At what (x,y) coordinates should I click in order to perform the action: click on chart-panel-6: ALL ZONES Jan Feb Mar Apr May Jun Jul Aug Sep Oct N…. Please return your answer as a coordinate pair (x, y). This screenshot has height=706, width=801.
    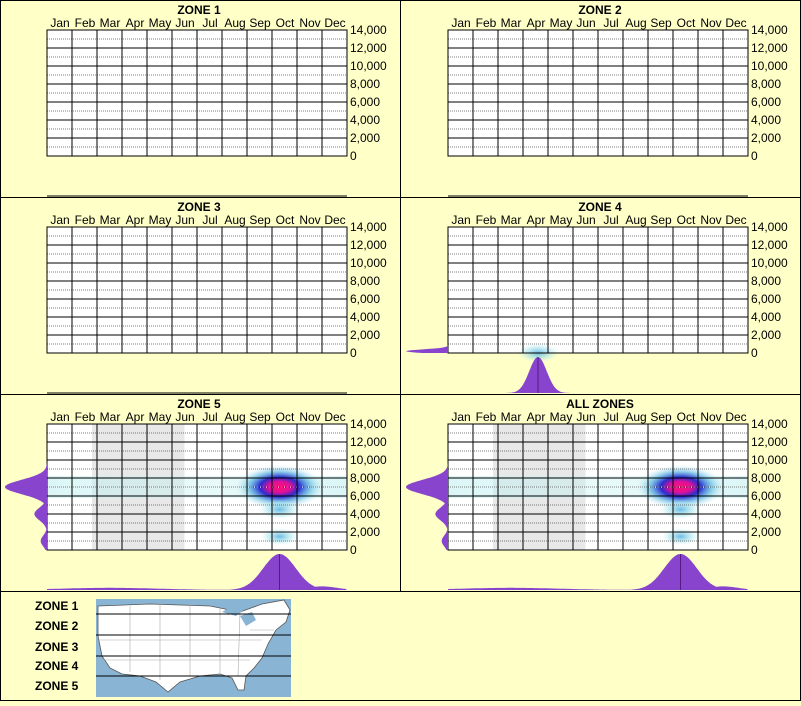
    Looking at the image, I should click on (597, 493).